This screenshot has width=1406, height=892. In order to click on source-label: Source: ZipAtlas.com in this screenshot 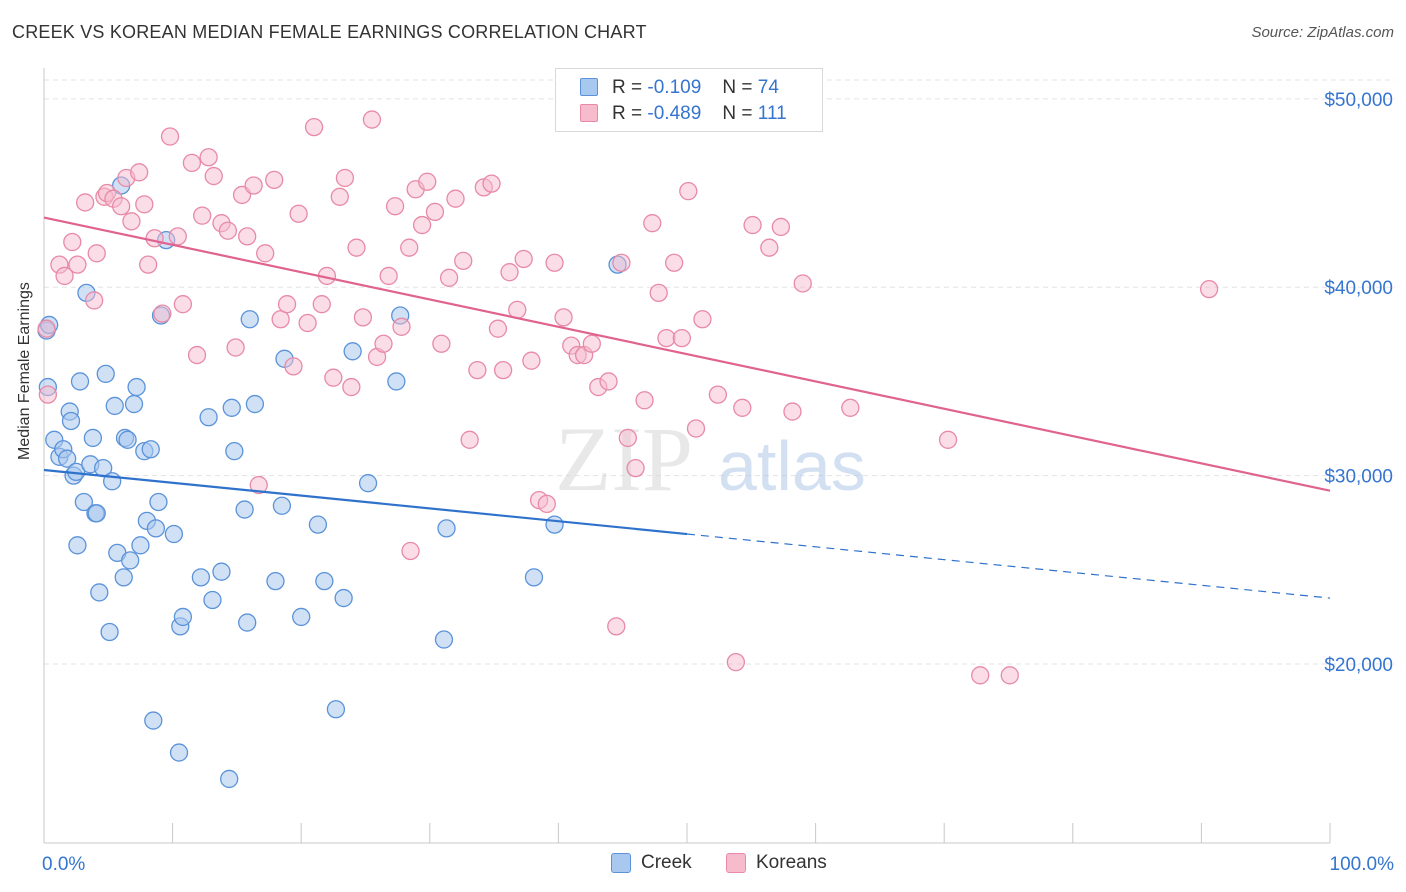, I will do `click(1322, 32)`.